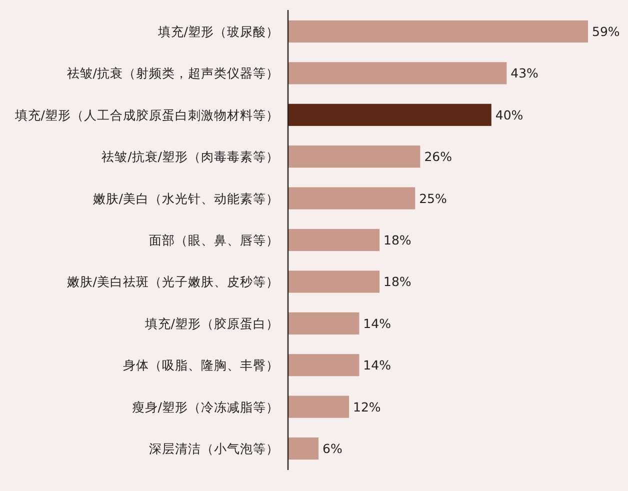 The width and height of the screenshot is (628, 491). Describe the element at coordinates (214, 448) in the screenshot. I see `y-tick-label: 深层清洁（小气泡等）` at that location.